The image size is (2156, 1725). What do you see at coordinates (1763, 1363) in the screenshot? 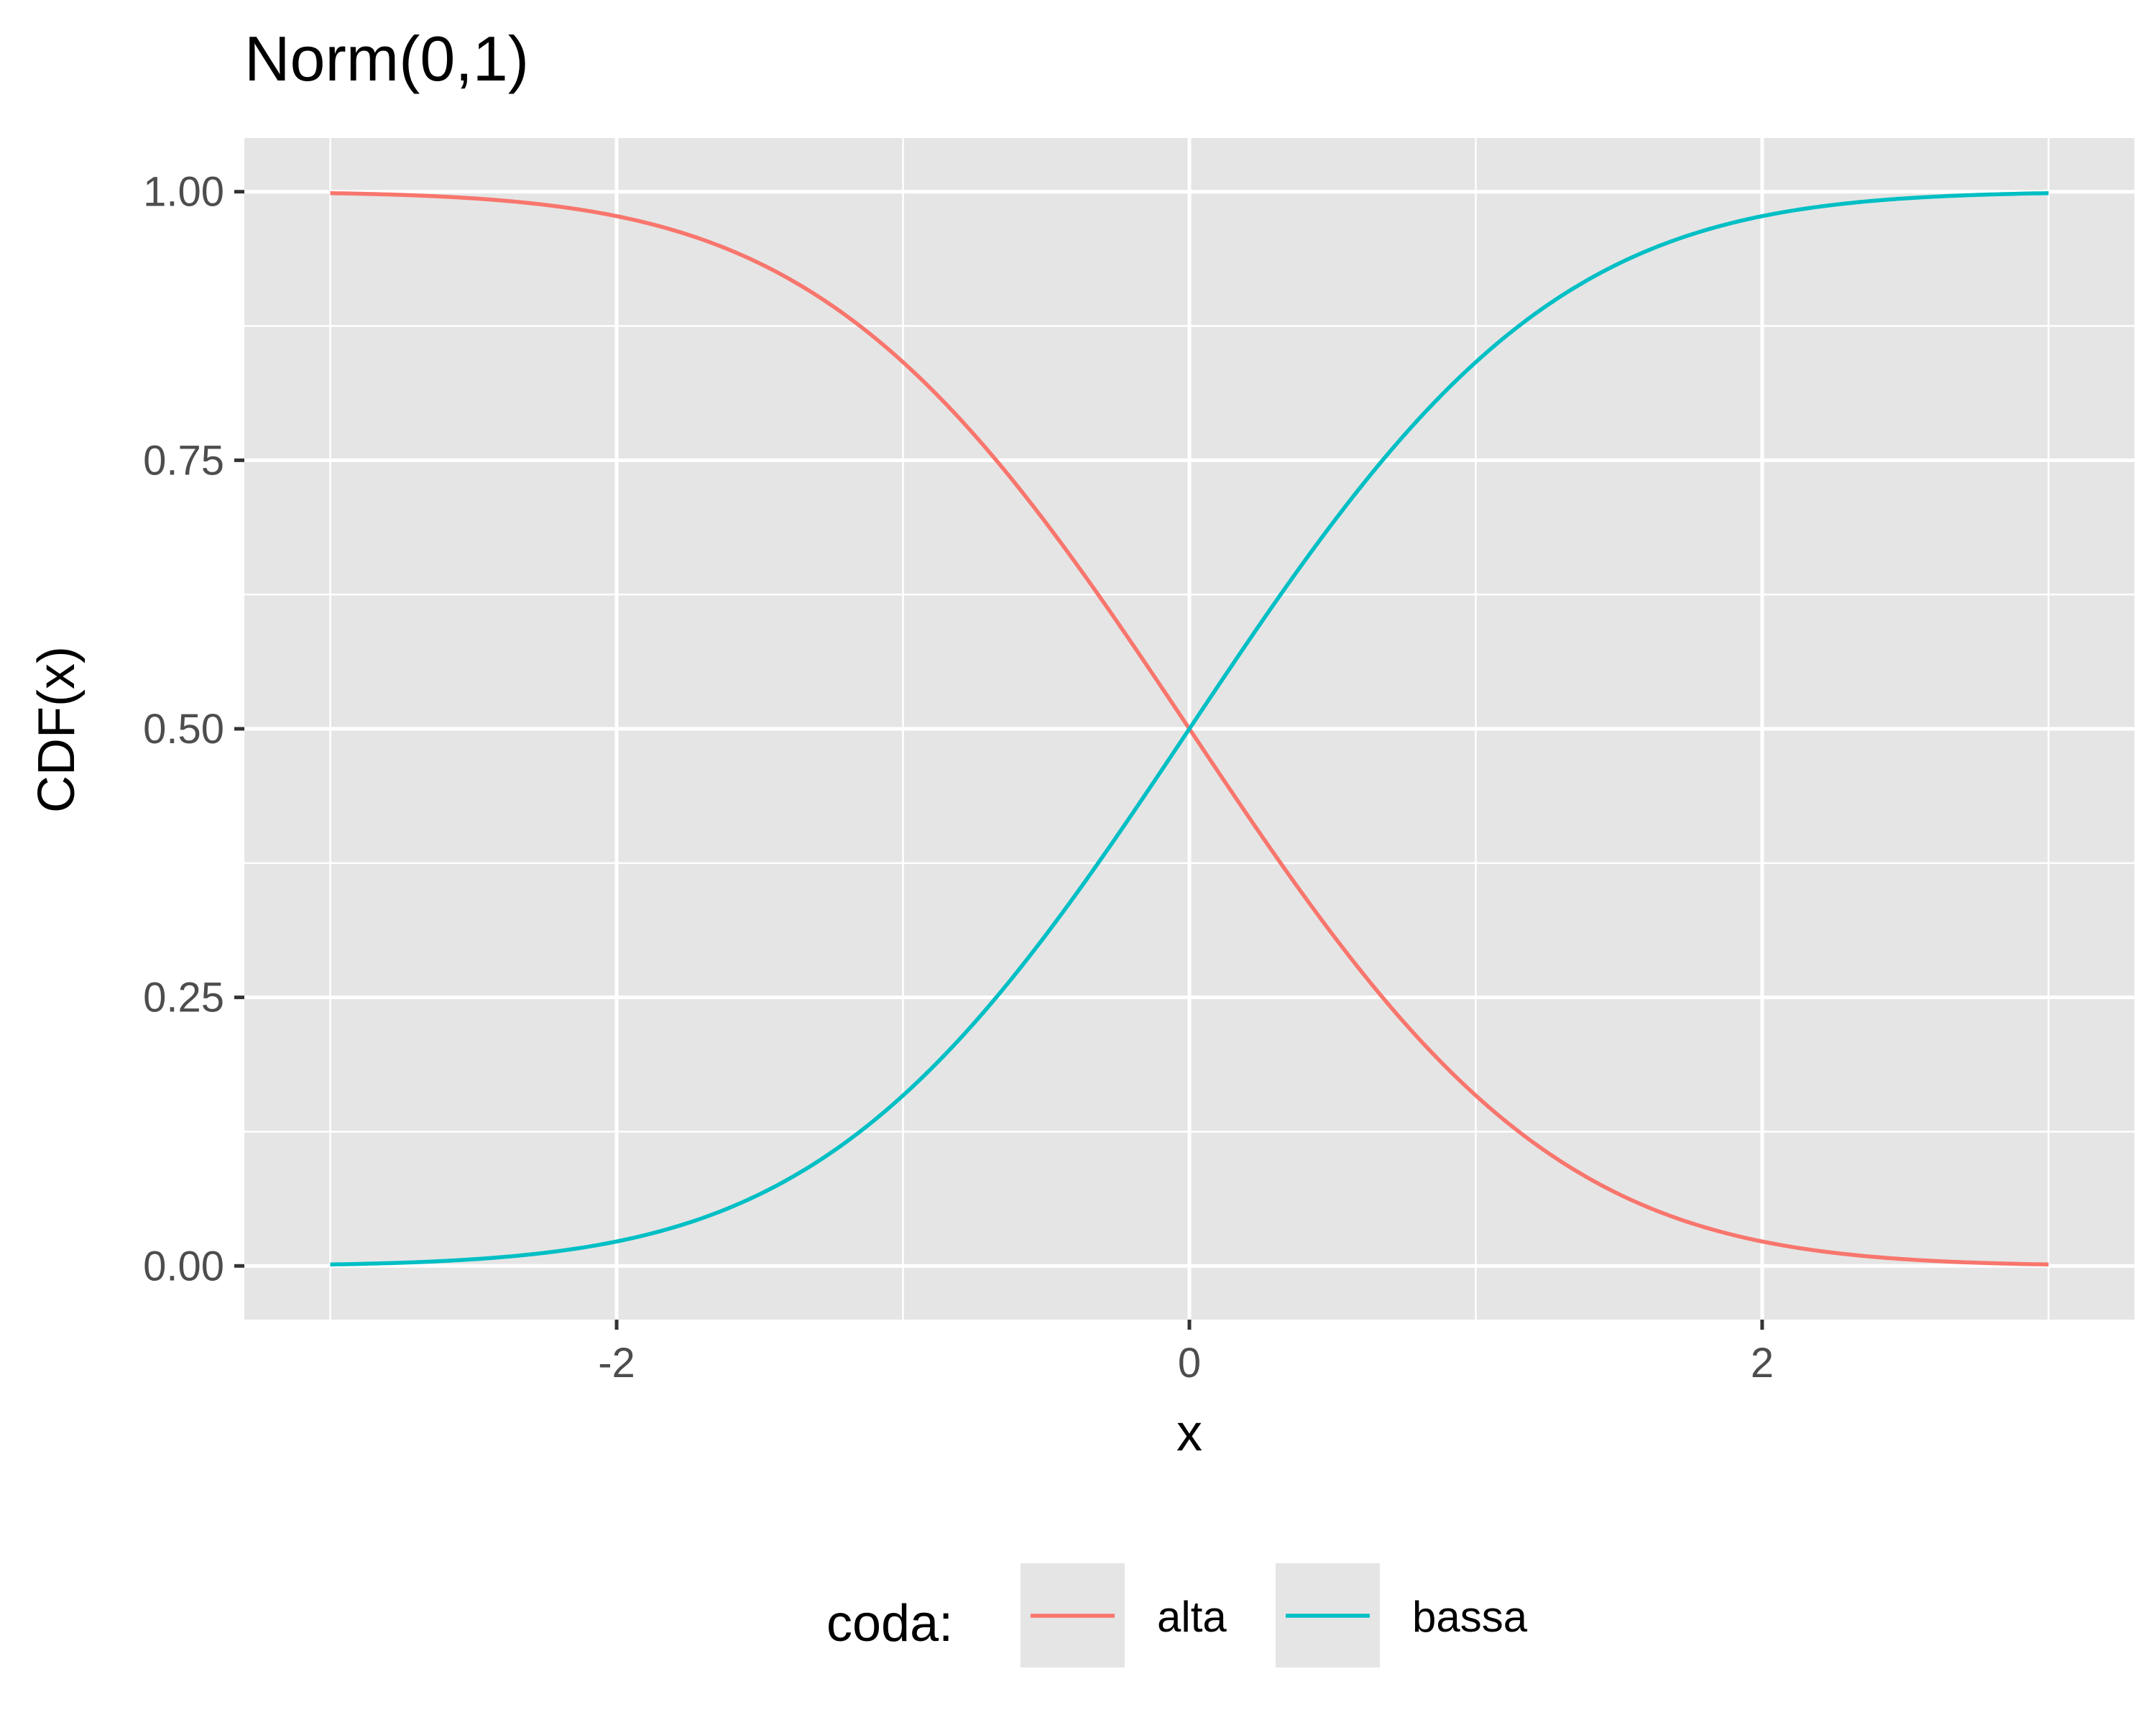
I see `x-tick-label: 2` at bounding box center [1763, 1363].